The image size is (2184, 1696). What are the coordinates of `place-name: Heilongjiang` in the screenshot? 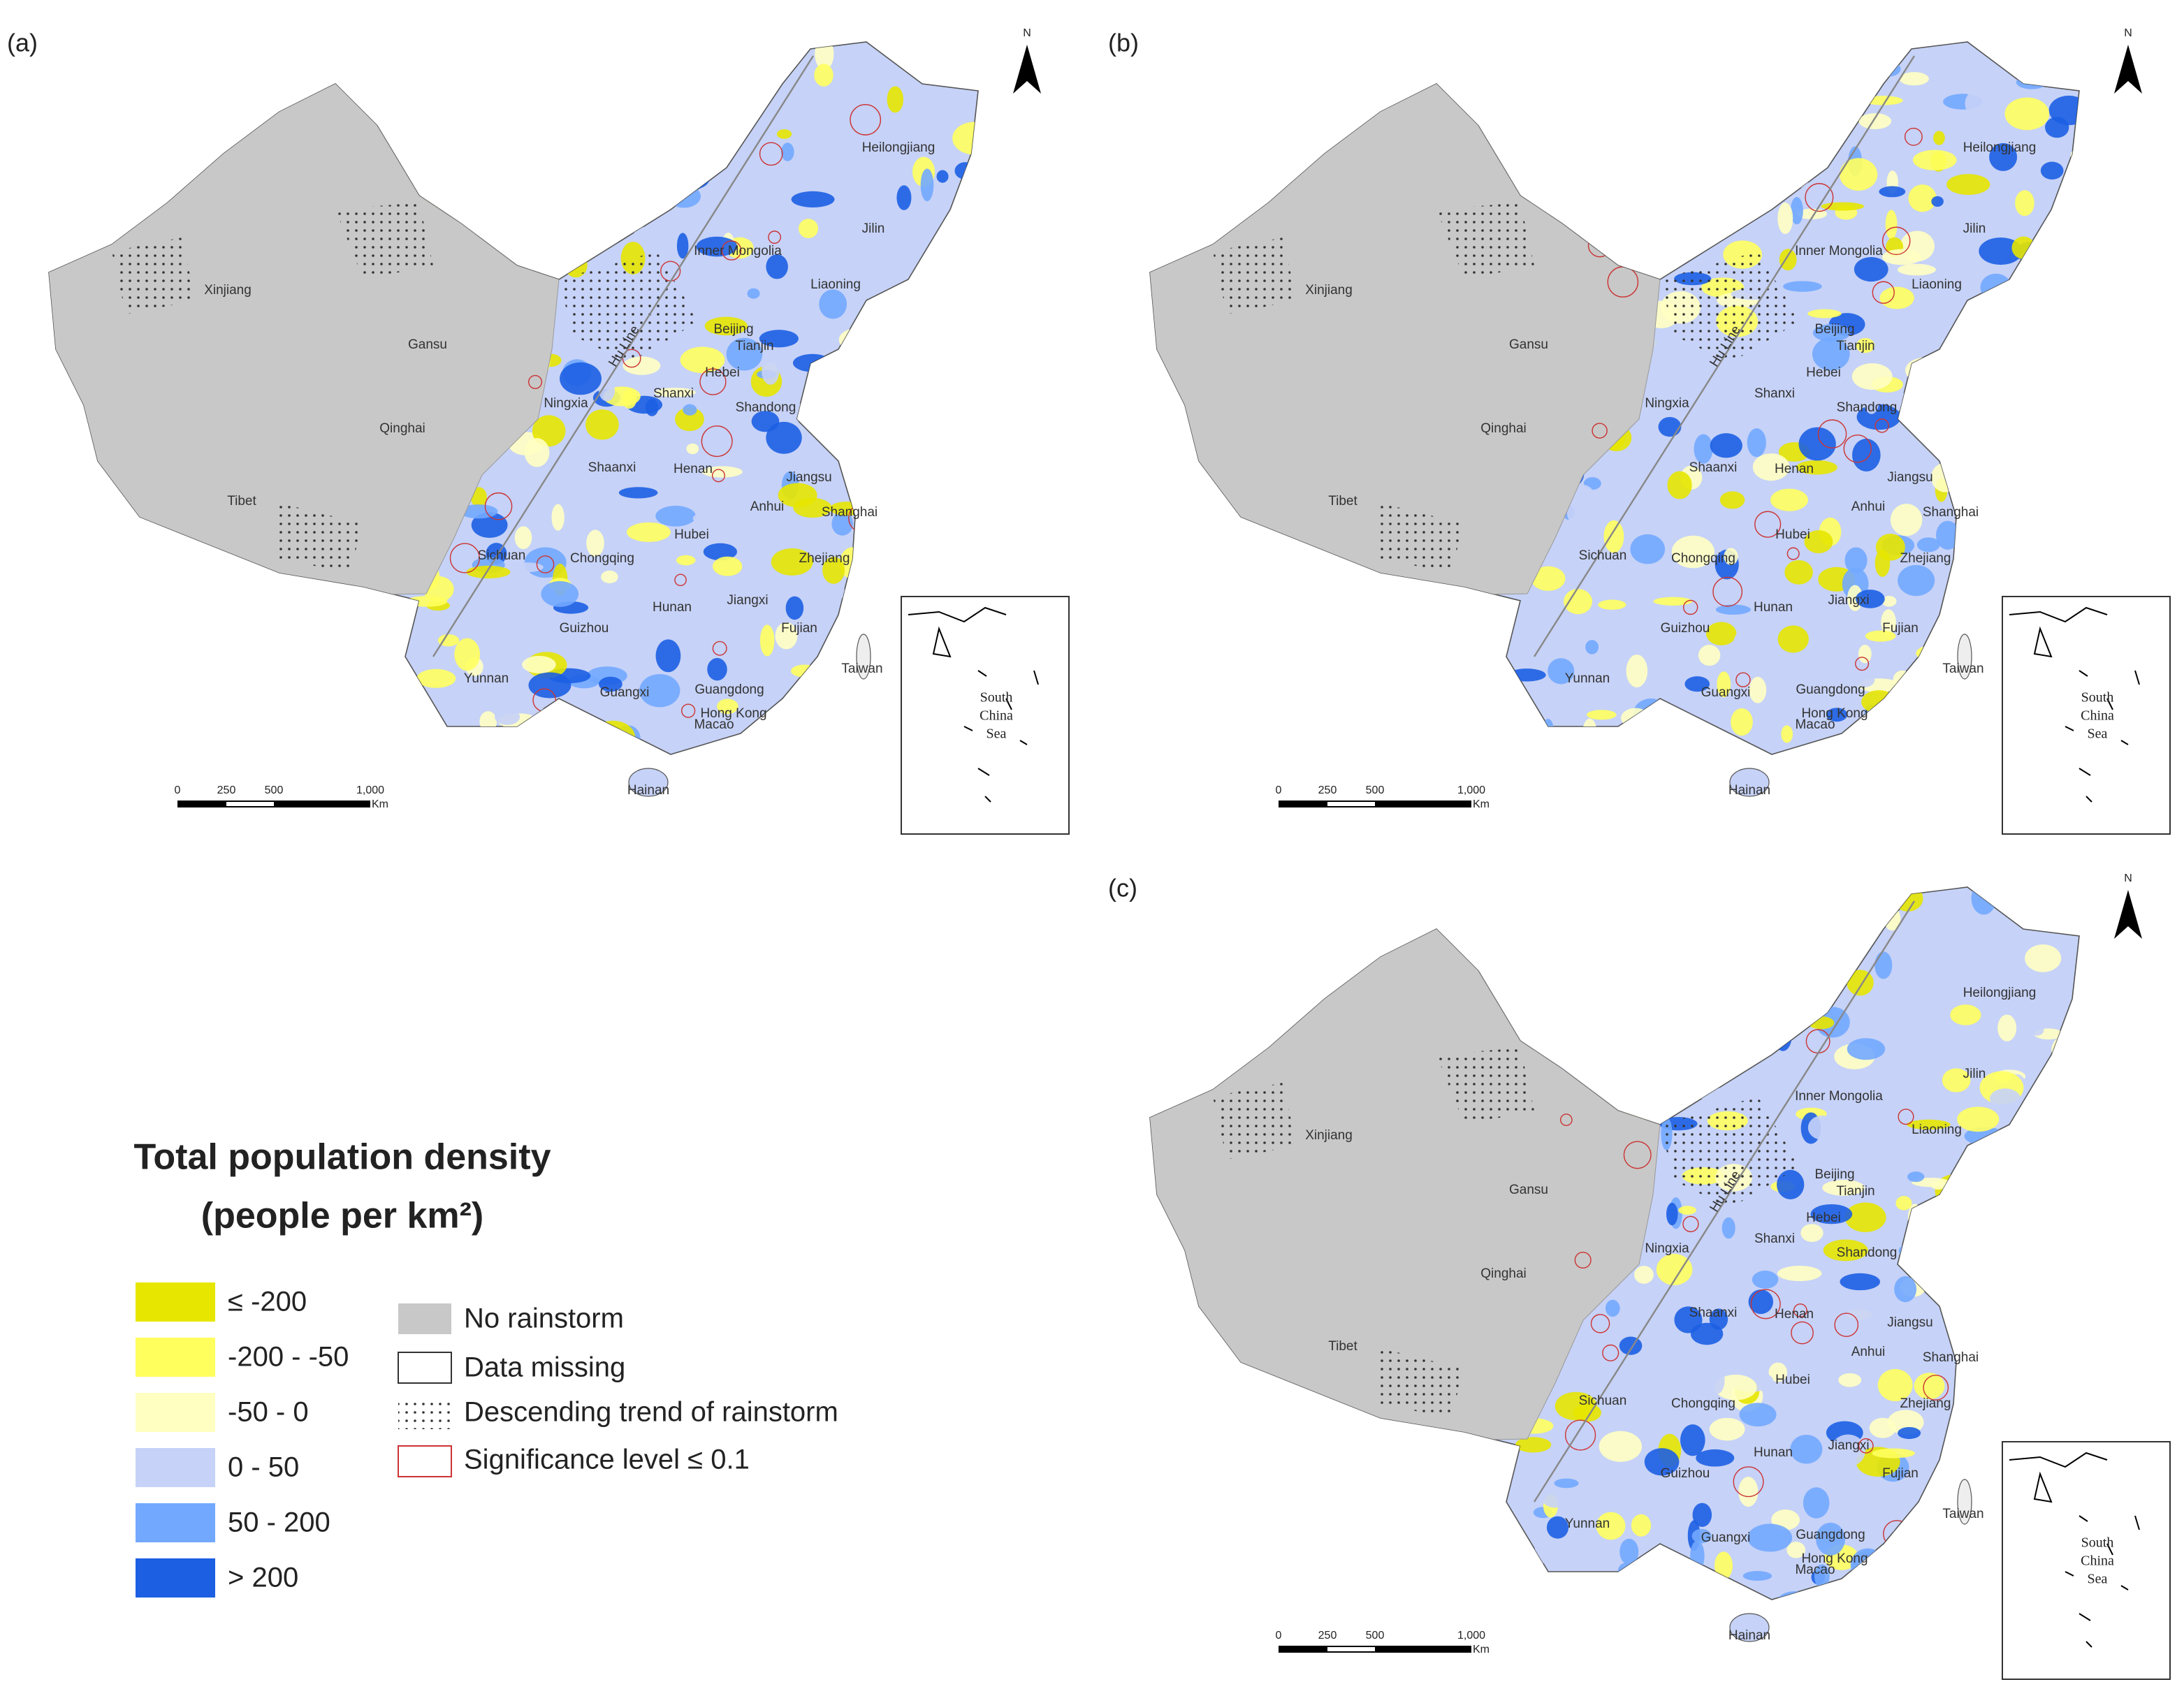 It's located at (899, 147).